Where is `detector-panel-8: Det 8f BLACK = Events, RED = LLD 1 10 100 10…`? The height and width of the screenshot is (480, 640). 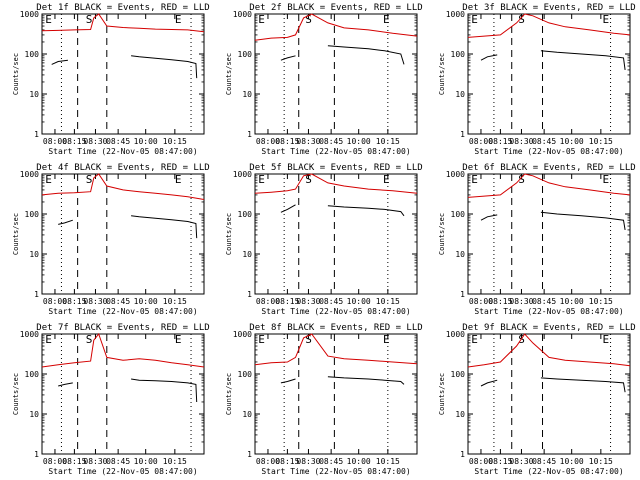 detector-panel-8: Det 8f BLACK = Events, RED = LLD 1 10 100 10… is located at coordinates (324, 399).